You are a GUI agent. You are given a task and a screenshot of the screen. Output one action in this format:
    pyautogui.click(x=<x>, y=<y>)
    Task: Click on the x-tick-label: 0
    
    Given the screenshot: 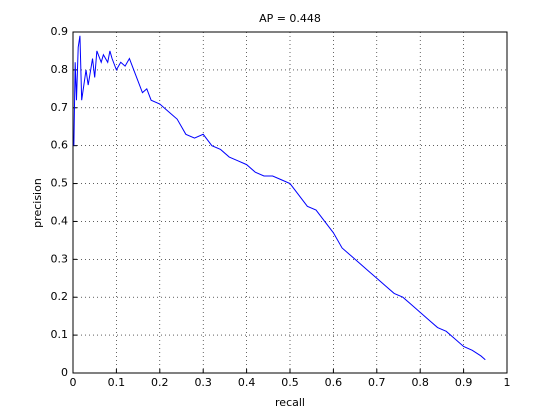 What is the action you would take?
    pyautogui.click(x=73, y=382)
    